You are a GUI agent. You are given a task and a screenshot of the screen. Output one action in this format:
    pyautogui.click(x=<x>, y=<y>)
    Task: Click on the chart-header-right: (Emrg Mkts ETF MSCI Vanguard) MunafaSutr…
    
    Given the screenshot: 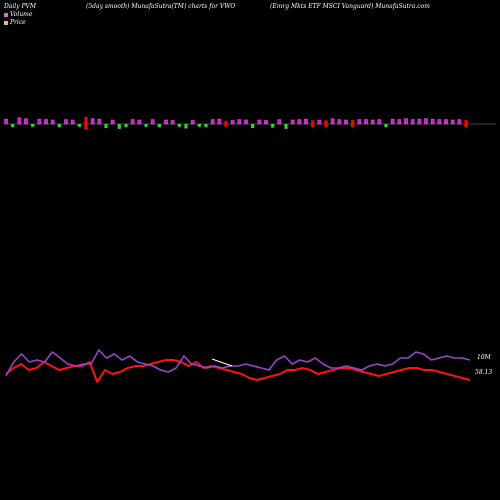 What is the action you would take?
    pyautogui.click(x=350, y=6)
    